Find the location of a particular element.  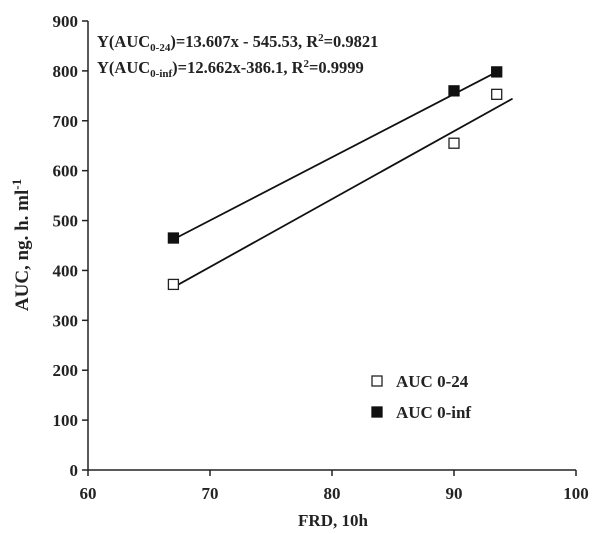

x-tick-label: 100 is located at coordinates (576, 493).